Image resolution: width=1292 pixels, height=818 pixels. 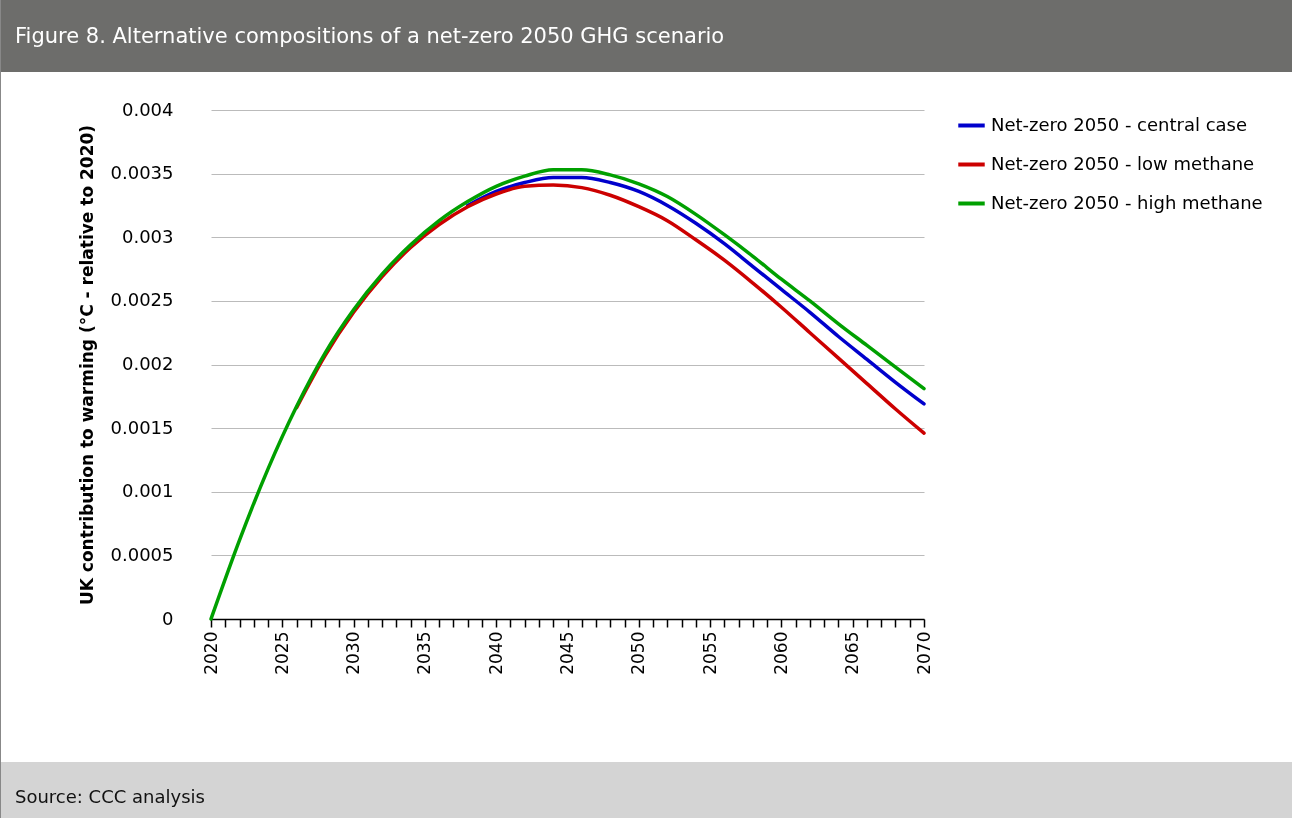 I want to click on y-tick-label: 0.0025, so click(x=142, y=300).